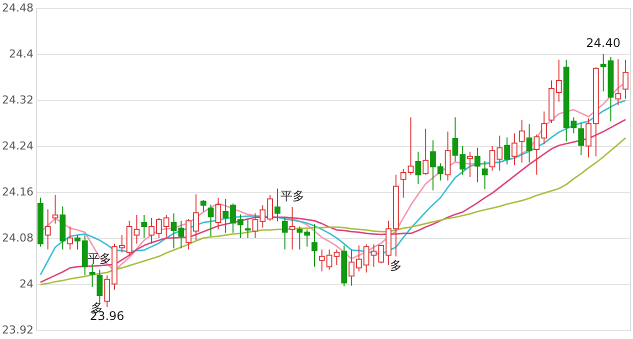  Describe the element at coordinates (18, 8) in the screenshot. I see `y-tick-label: 24.48` at that location.